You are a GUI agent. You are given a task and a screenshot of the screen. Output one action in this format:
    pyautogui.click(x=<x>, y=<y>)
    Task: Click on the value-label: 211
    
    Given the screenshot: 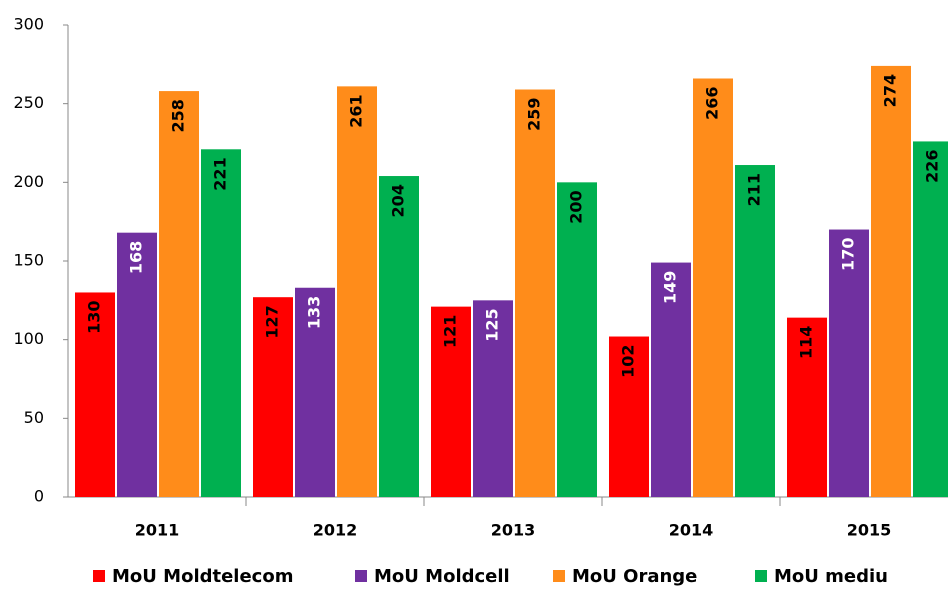 What is the action you would take?
    pyautogui.click(x=754, y=189)
    